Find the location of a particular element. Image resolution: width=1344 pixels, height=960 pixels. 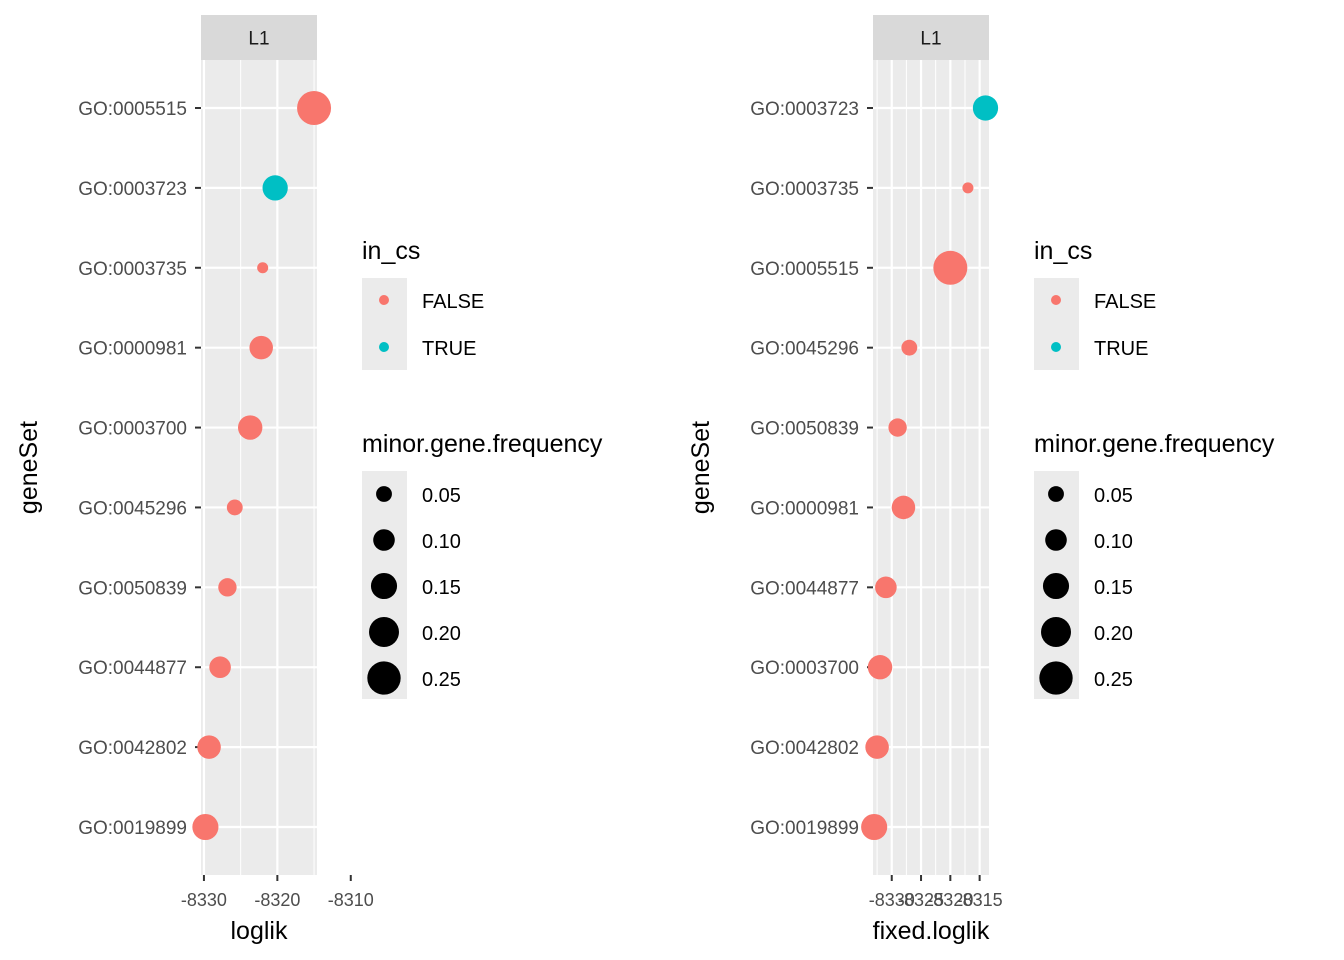

x-axis-title: loglik is located at coordinates (259, 931).